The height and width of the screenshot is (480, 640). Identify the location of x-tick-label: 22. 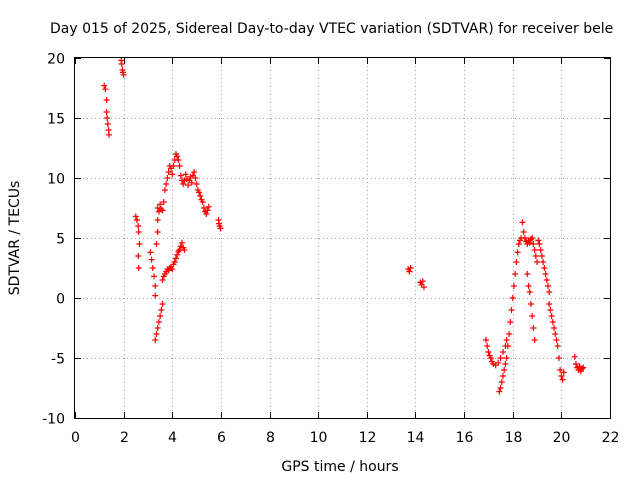
(611, 438).